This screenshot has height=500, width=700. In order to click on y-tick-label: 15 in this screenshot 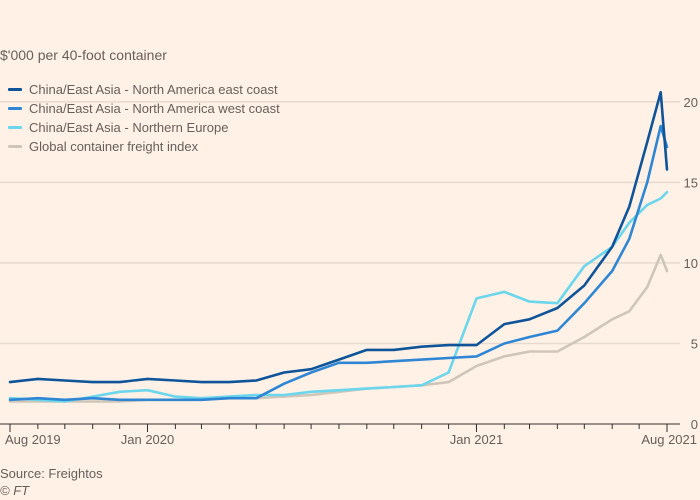, I will do `click(691, 182)`.